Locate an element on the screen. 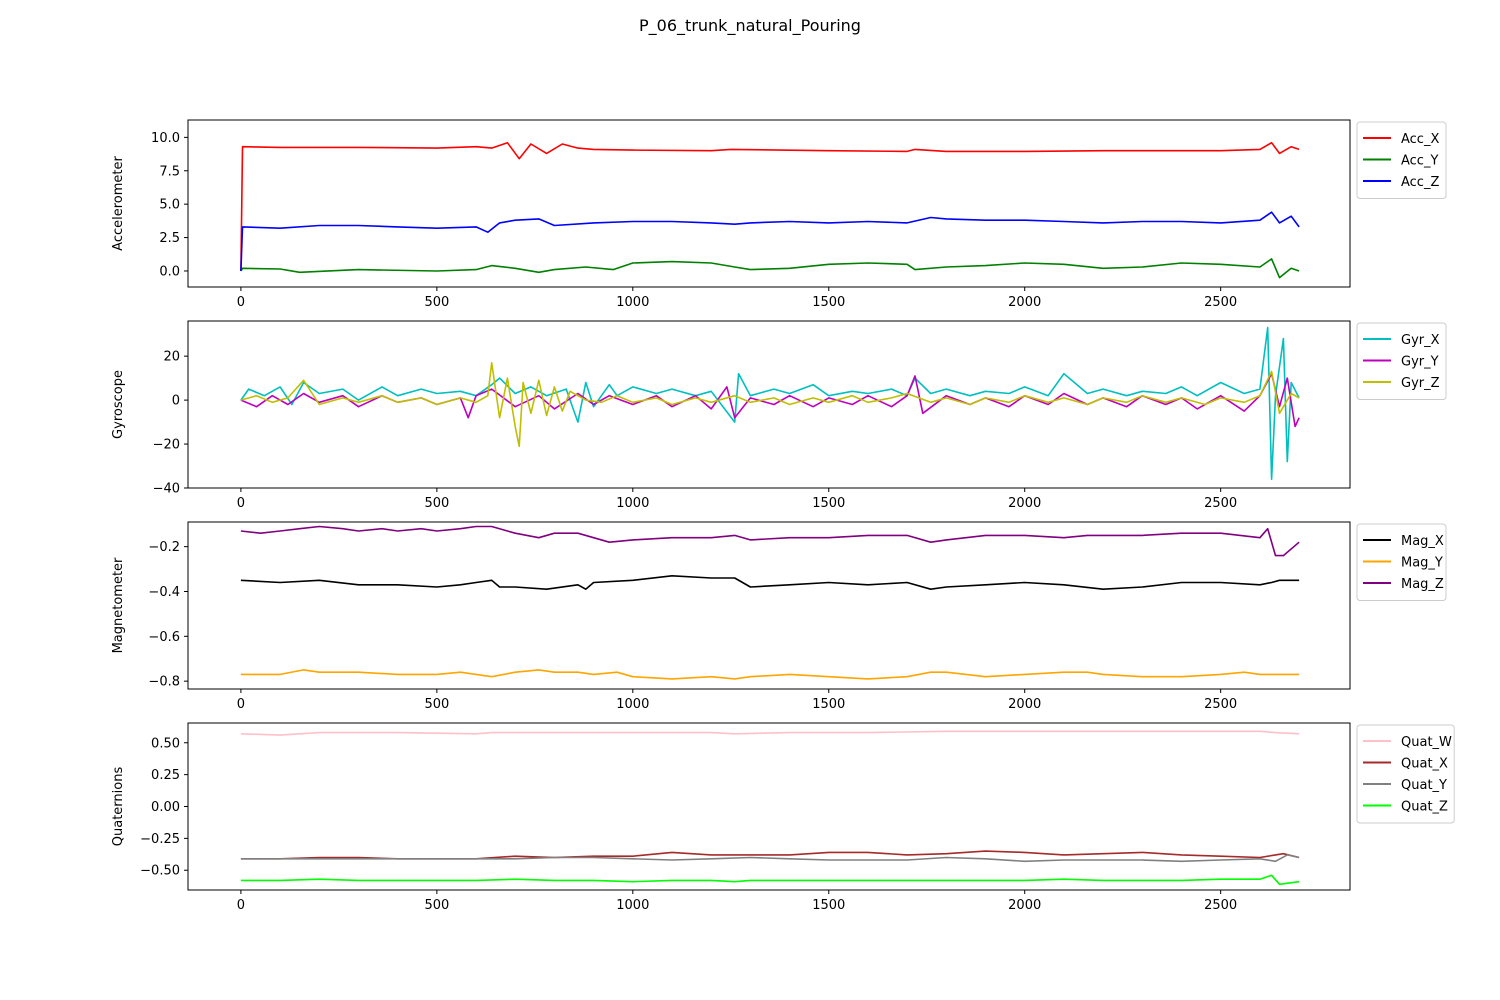 This screenshot has height=1000, width=1500. legend: Gyr_X Gyr_Y Gyr_Z is located at coordinates (1401, 361).